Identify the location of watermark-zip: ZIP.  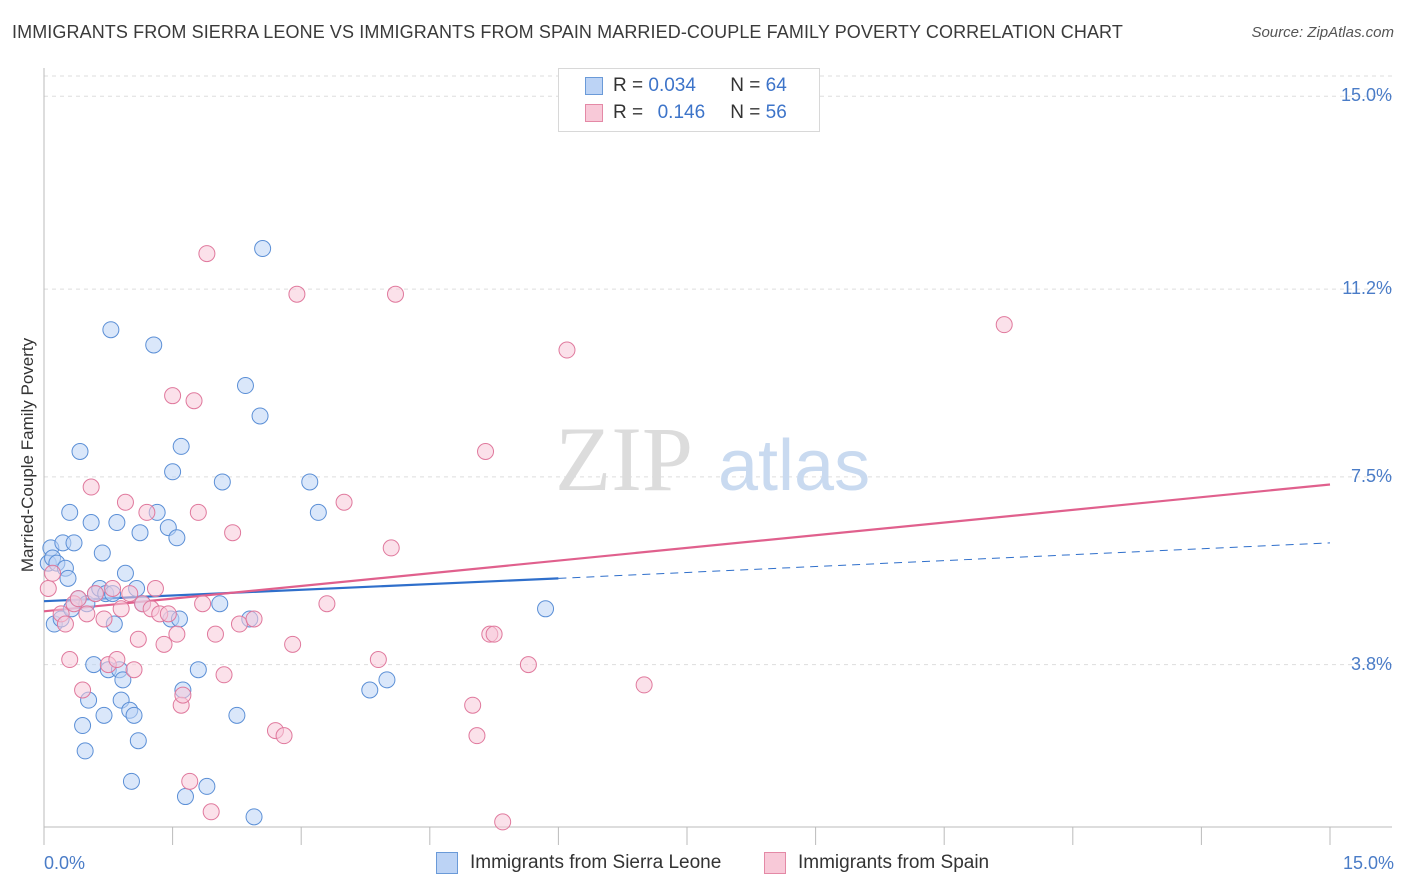
(624, 459).